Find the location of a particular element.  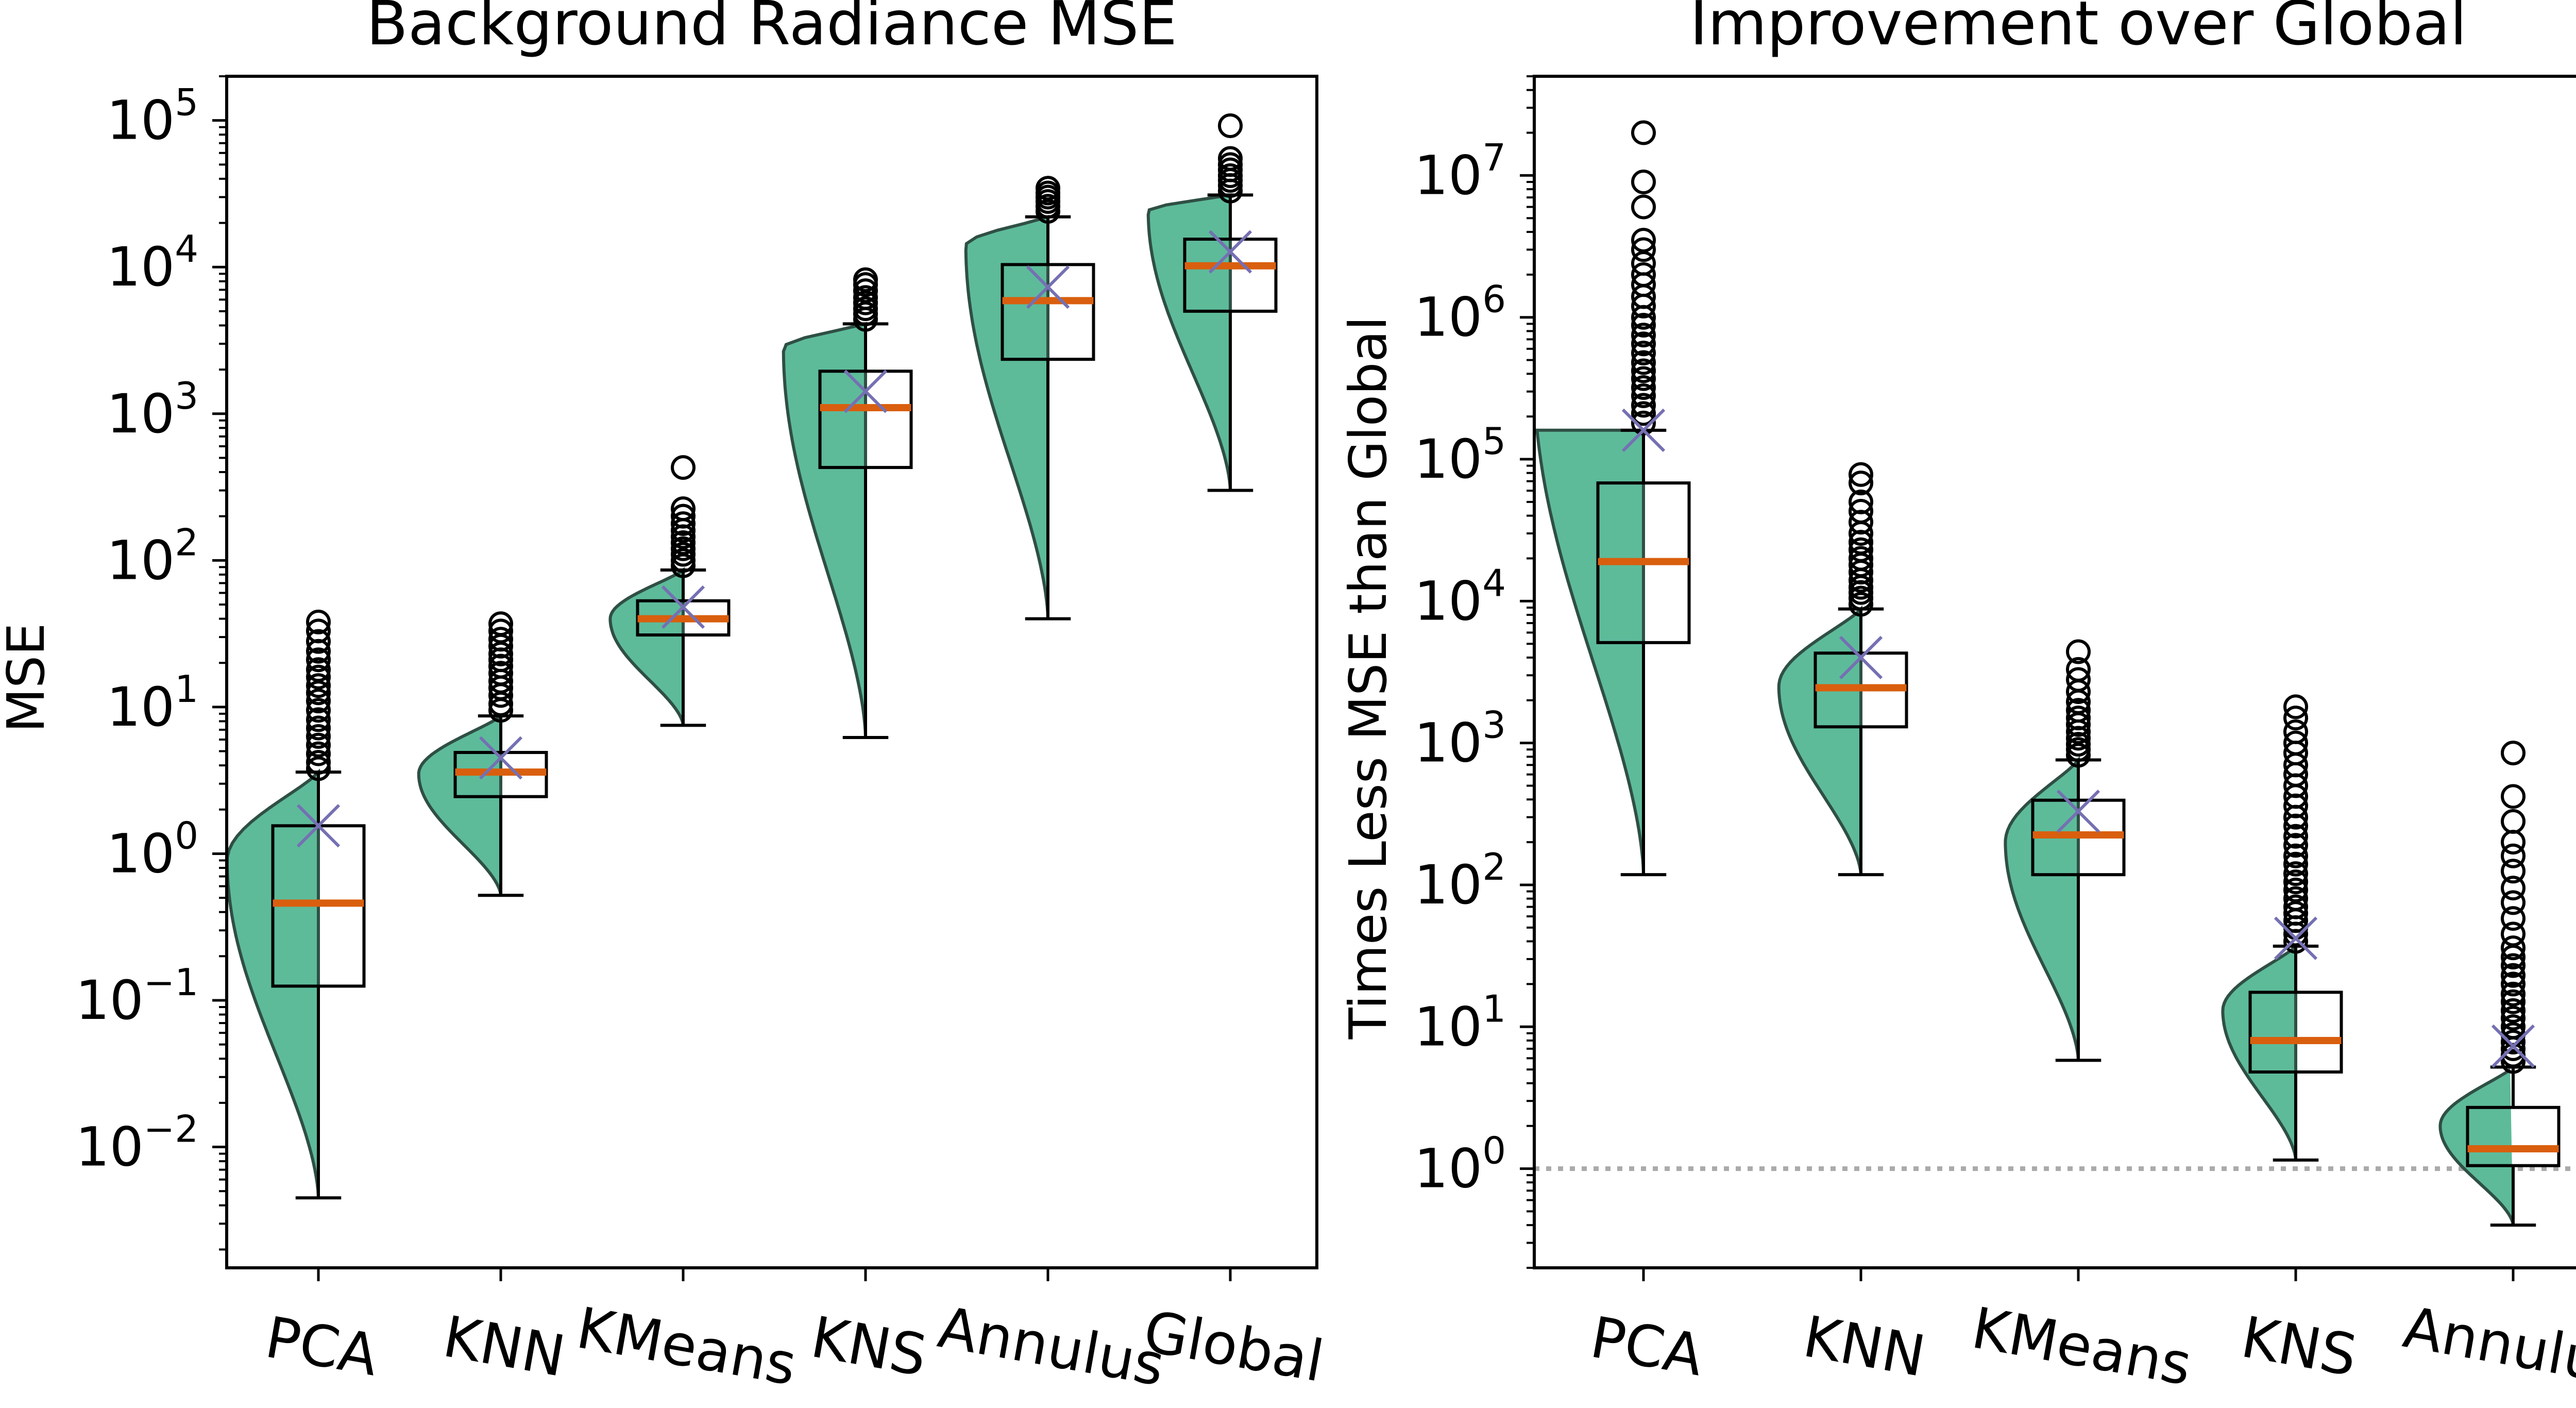

distribution-pca is located at coordinates (295, 904).